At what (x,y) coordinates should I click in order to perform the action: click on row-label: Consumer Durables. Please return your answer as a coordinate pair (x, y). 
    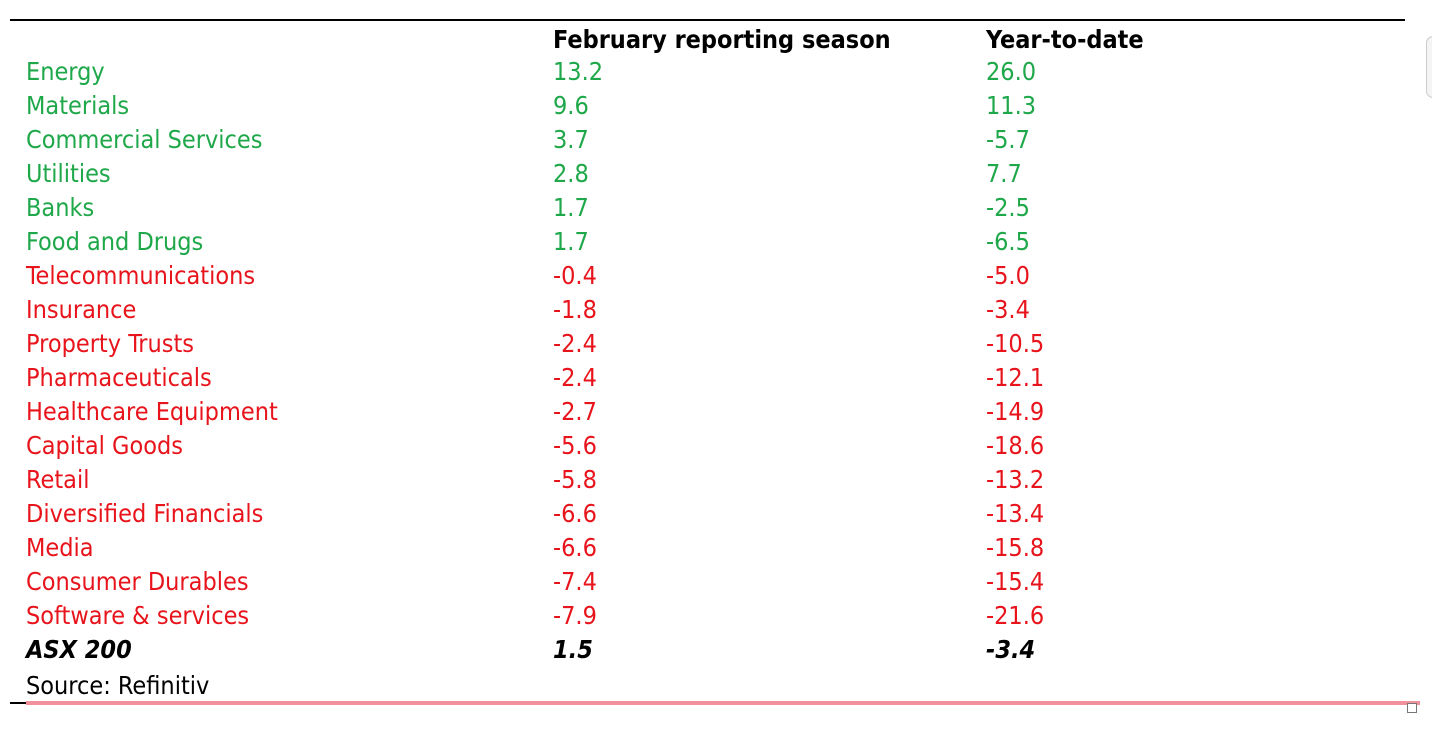
    Looking at the image, I should click on (137, 581).